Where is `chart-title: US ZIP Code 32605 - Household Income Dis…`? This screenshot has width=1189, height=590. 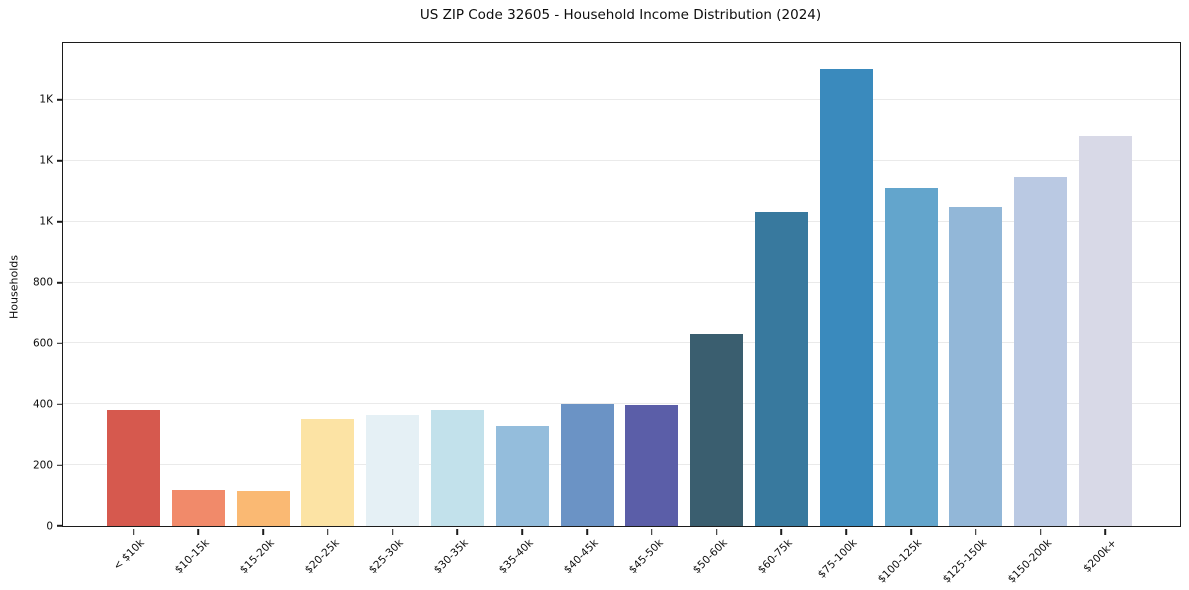 chart-title: US ZIP Code 32605 - Household Income Dis… is located at coordinates (620, 15).